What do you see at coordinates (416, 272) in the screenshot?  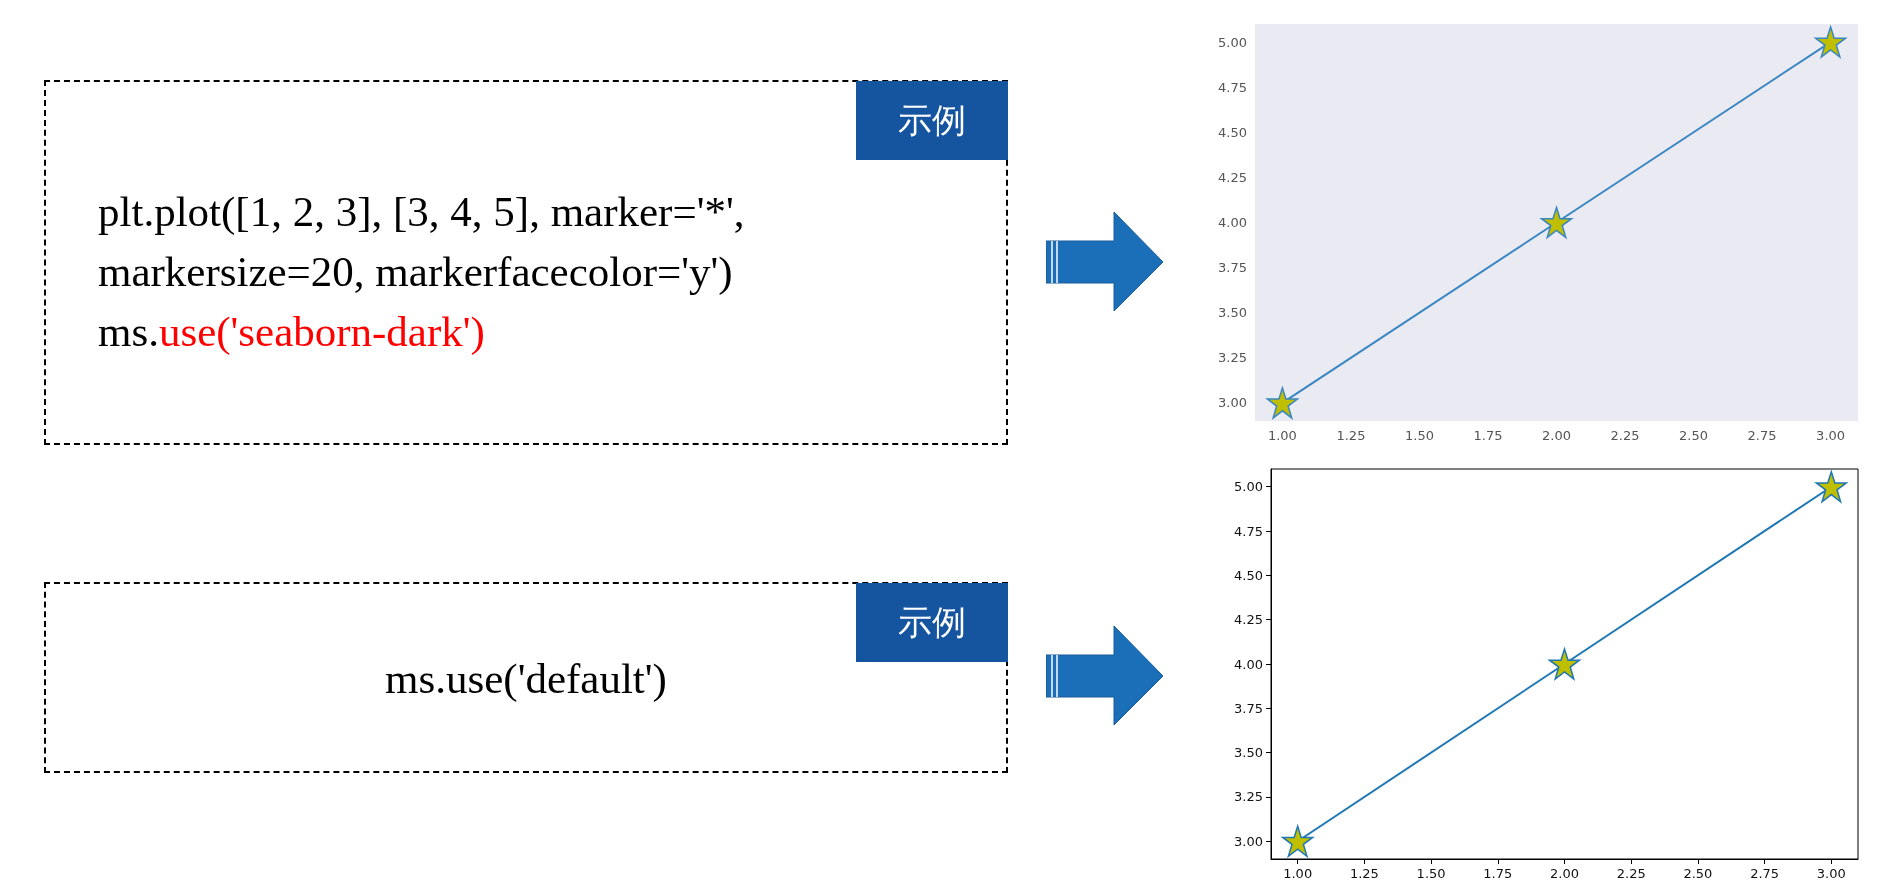 I see `text: markersize=20, markerfacecolor='y')` at bounding box center [416, 272].